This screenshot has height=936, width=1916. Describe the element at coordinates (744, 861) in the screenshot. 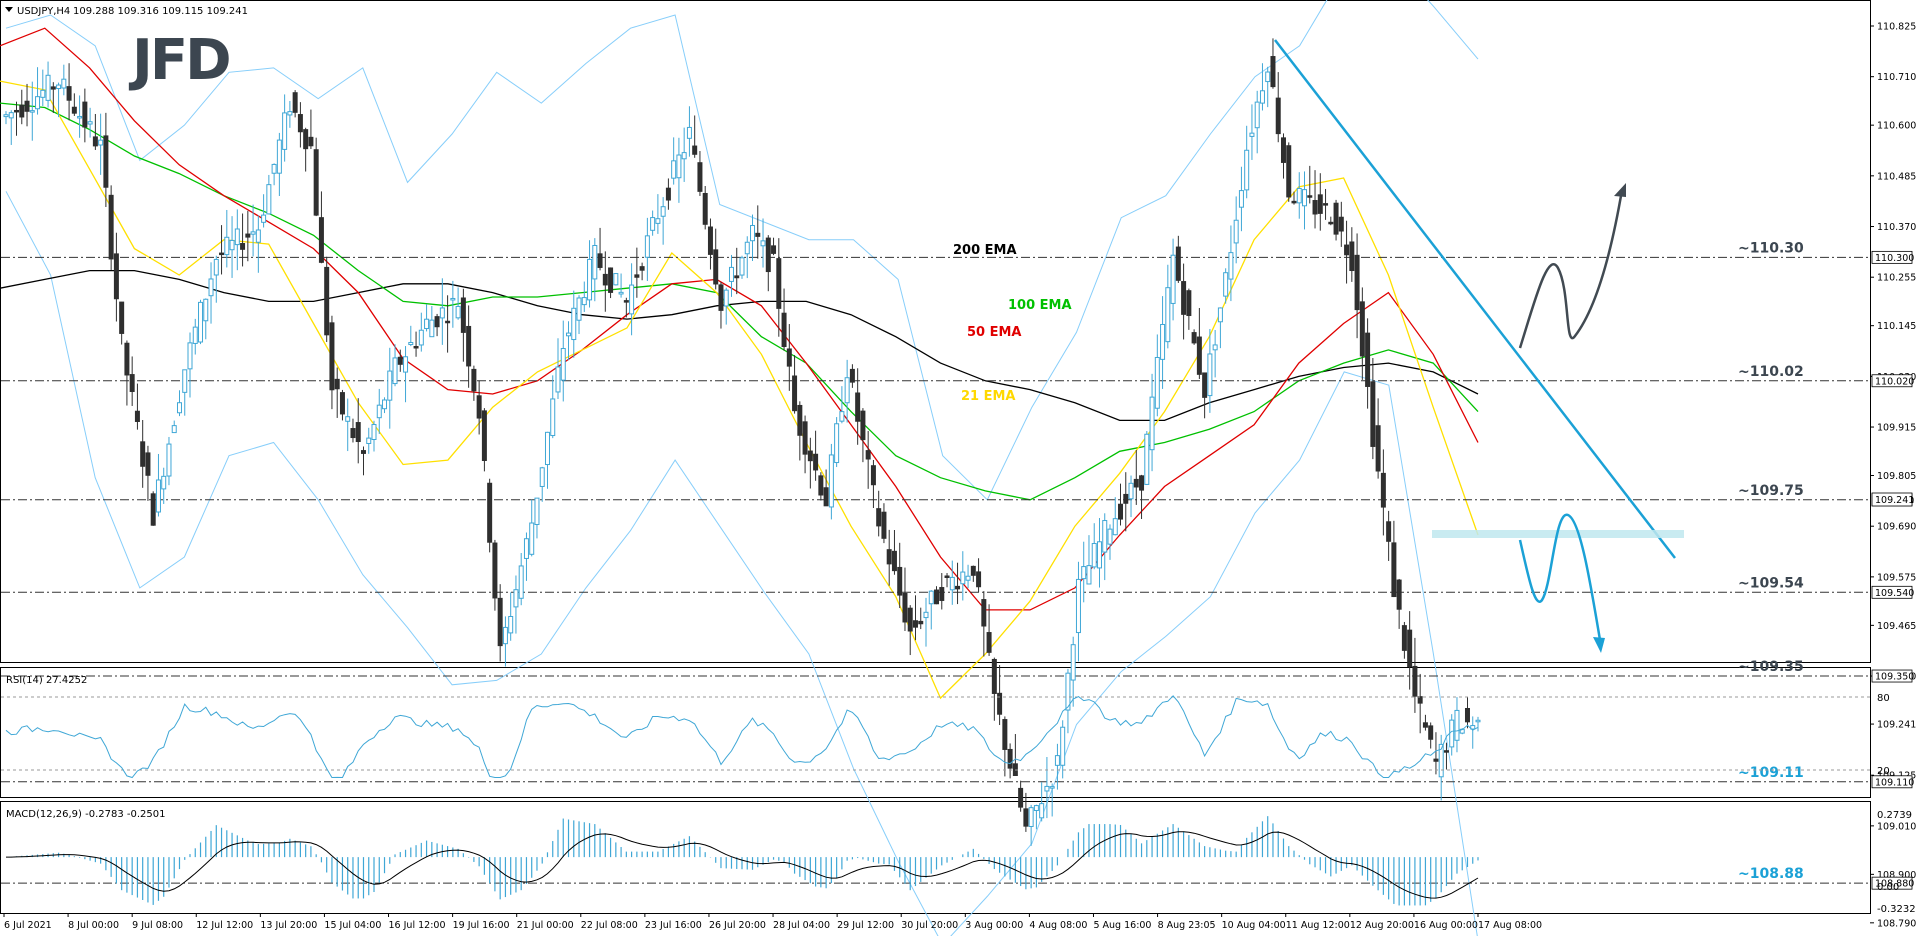

I see `macd-histogram` at that location.